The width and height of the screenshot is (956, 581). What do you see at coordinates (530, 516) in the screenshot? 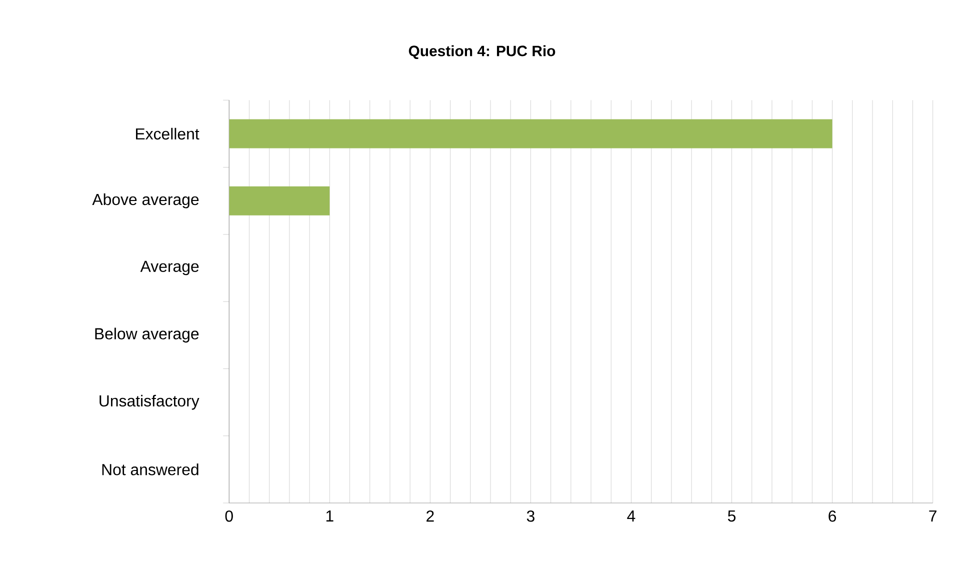
I see `x-tick-label: 3` at bounding box center [530, 516].